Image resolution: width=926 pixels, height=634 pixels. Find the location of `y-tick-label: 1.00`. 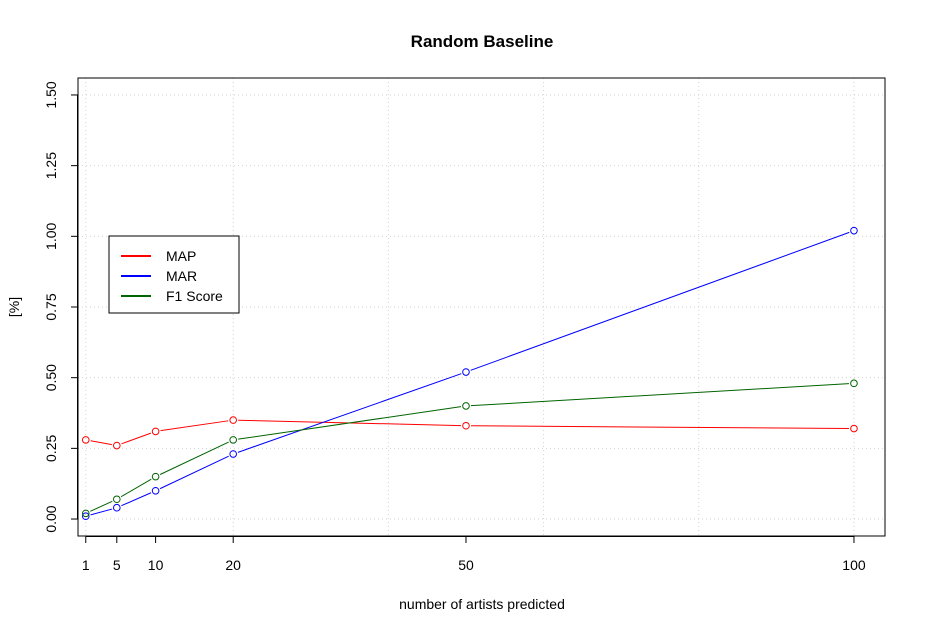

y-tick-label: 1.00 is located at coordinates (51, 235).